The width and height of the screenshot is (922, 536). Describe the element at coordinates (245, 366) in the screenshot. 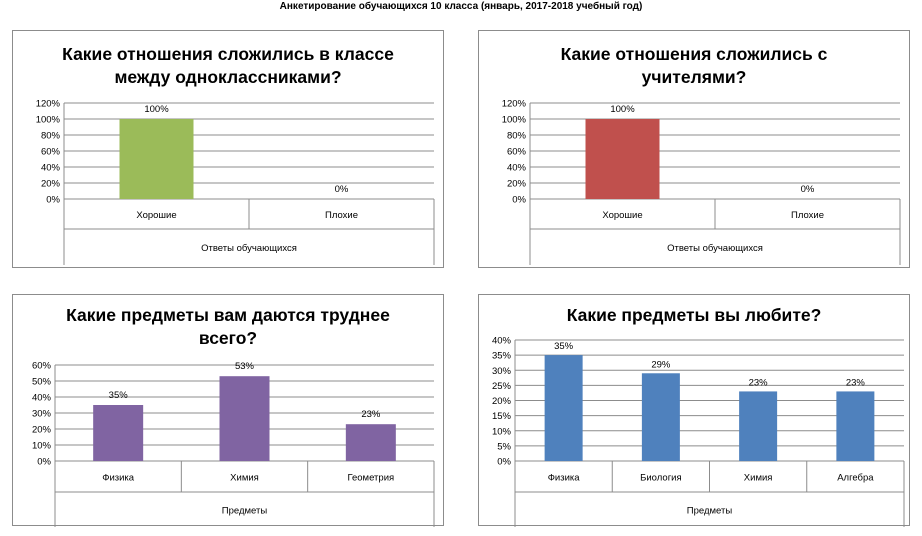

I see `data-label: 53%` at that location.